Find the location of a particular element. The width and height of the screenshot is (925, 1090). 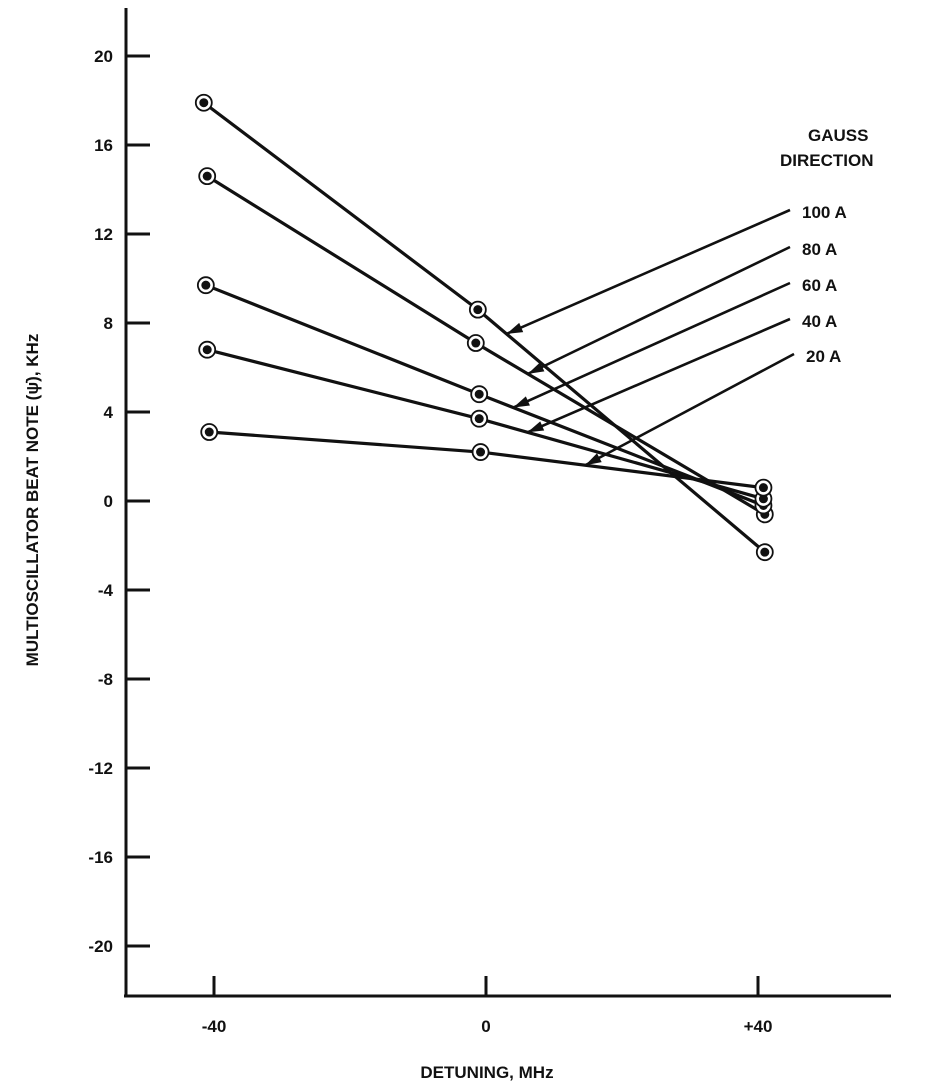

legend-label-60-a: 60 A is located at coordinates (819, 285).